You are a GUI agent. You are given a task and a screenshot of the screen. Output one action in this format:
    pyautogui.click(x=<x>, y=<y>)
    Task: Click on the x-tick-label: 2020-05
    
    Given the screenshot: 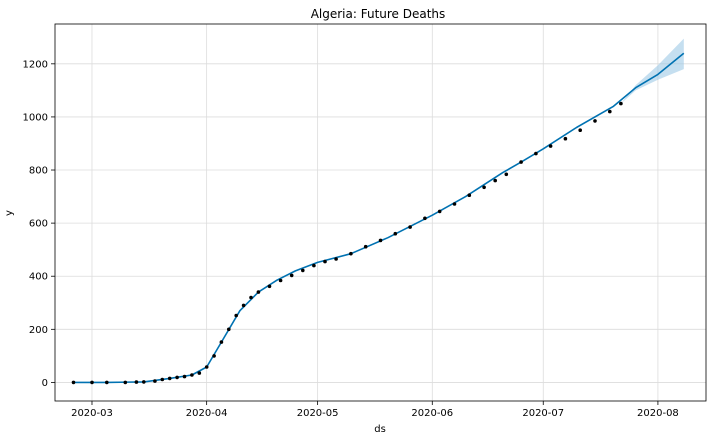 What is the action you would take?
    pyautogui.click(x=318, y=413)
    